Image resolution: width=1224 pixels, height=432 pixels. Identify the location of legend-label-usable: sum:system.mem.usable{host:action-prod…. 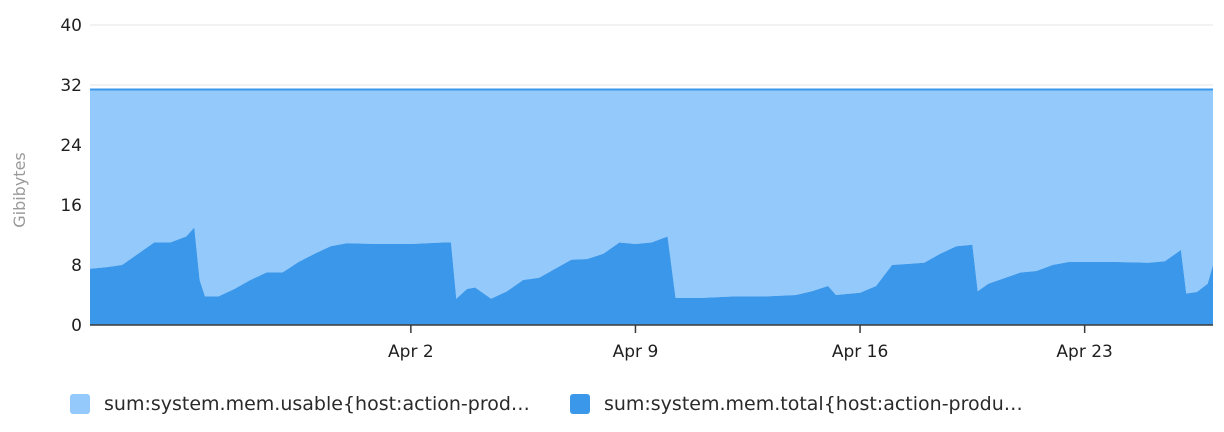
(317, 404).